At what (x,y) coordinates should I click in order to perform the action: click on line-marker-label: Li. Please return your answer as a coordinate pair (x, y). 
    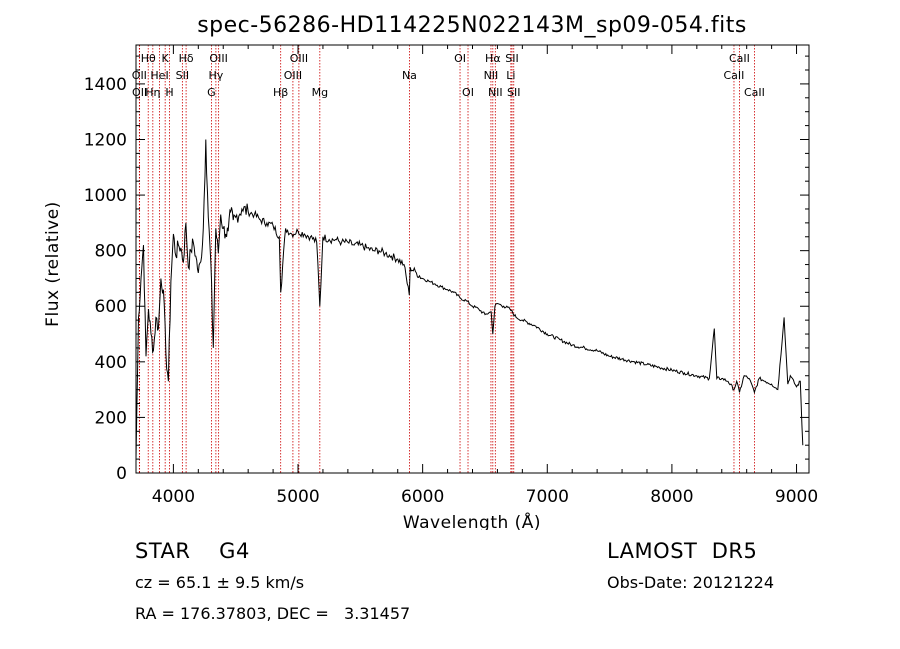
    Looking at the image, I should click on (510, 75).